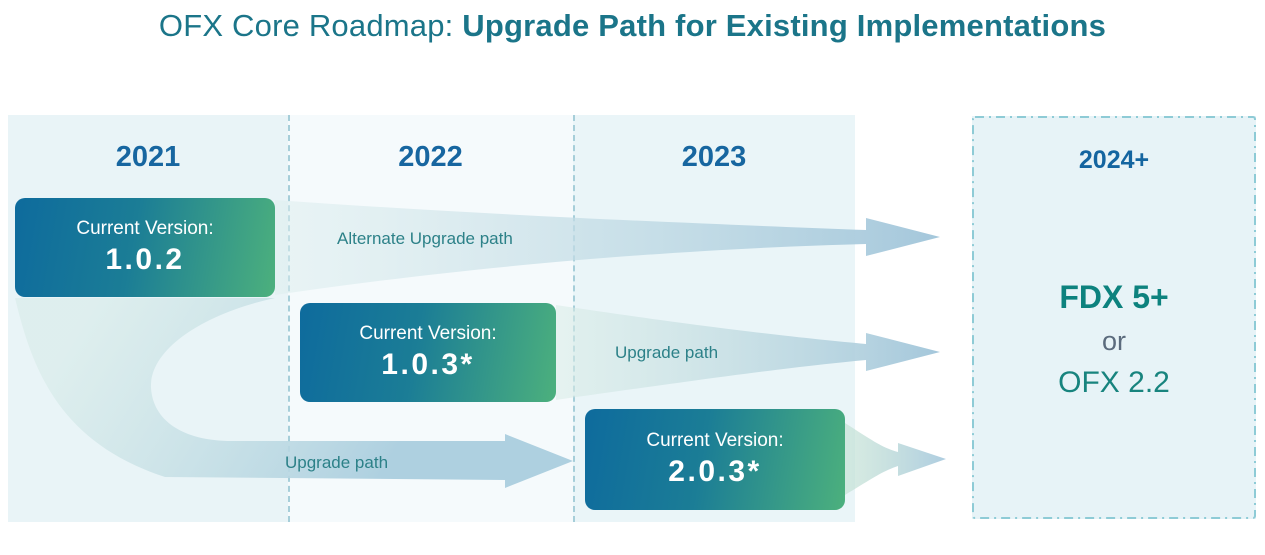 The height and width of the screenshot is (555, 1265). What do you see at coordinates (148, 157) in the screenshot?
I see `year-label-2021: 2021` at bounding box center [148, 157].